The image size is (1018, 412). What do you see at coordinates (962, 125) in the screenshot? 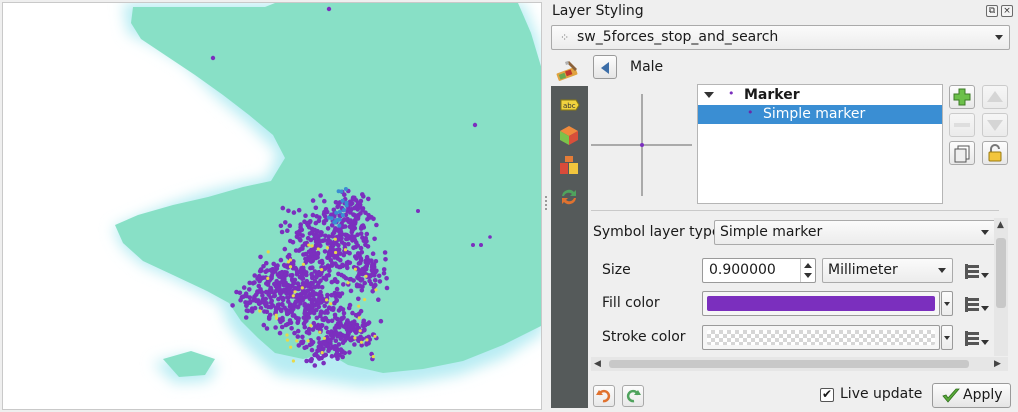
I see `remove-symbol-layer-button` at bounding box center [962, 125].